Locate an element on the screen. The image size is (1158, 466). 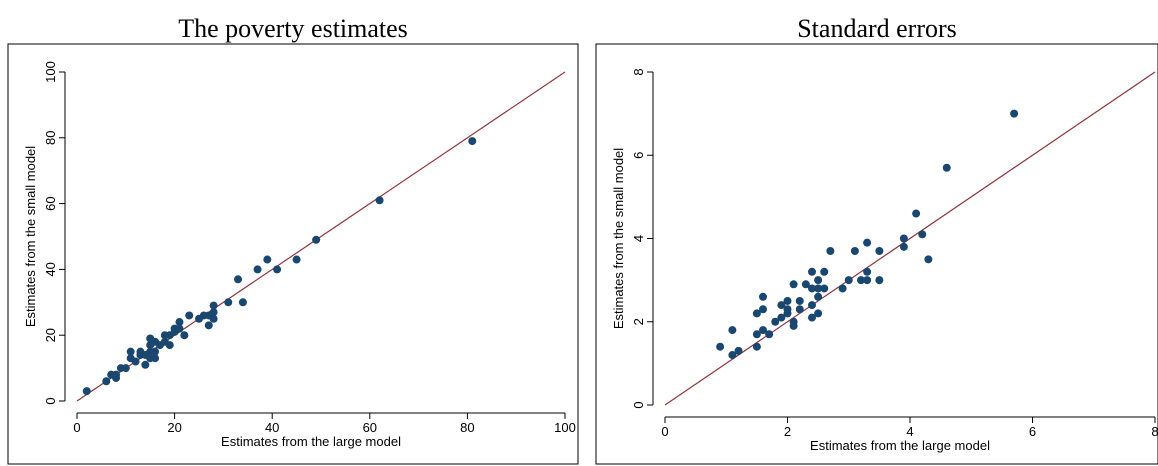
y-tick-label: 80 is located at coordinates (50, 138).